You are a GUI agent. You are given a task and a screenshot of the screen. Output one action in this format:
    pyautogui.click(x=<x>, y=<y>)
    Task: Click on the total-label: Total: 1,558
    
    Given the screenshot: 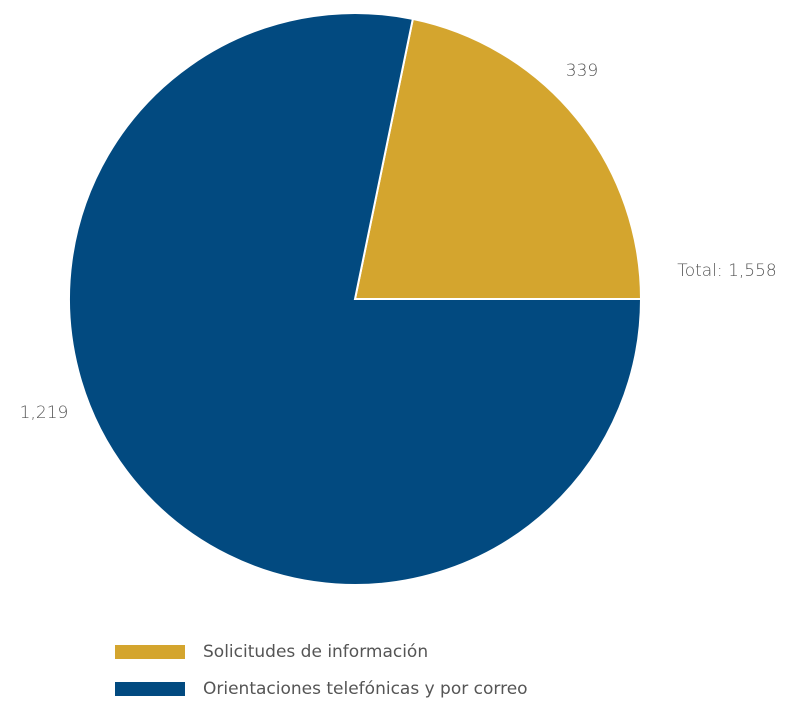 What is the action you would take?
    pyautogui.click(x=727, y=271)
    